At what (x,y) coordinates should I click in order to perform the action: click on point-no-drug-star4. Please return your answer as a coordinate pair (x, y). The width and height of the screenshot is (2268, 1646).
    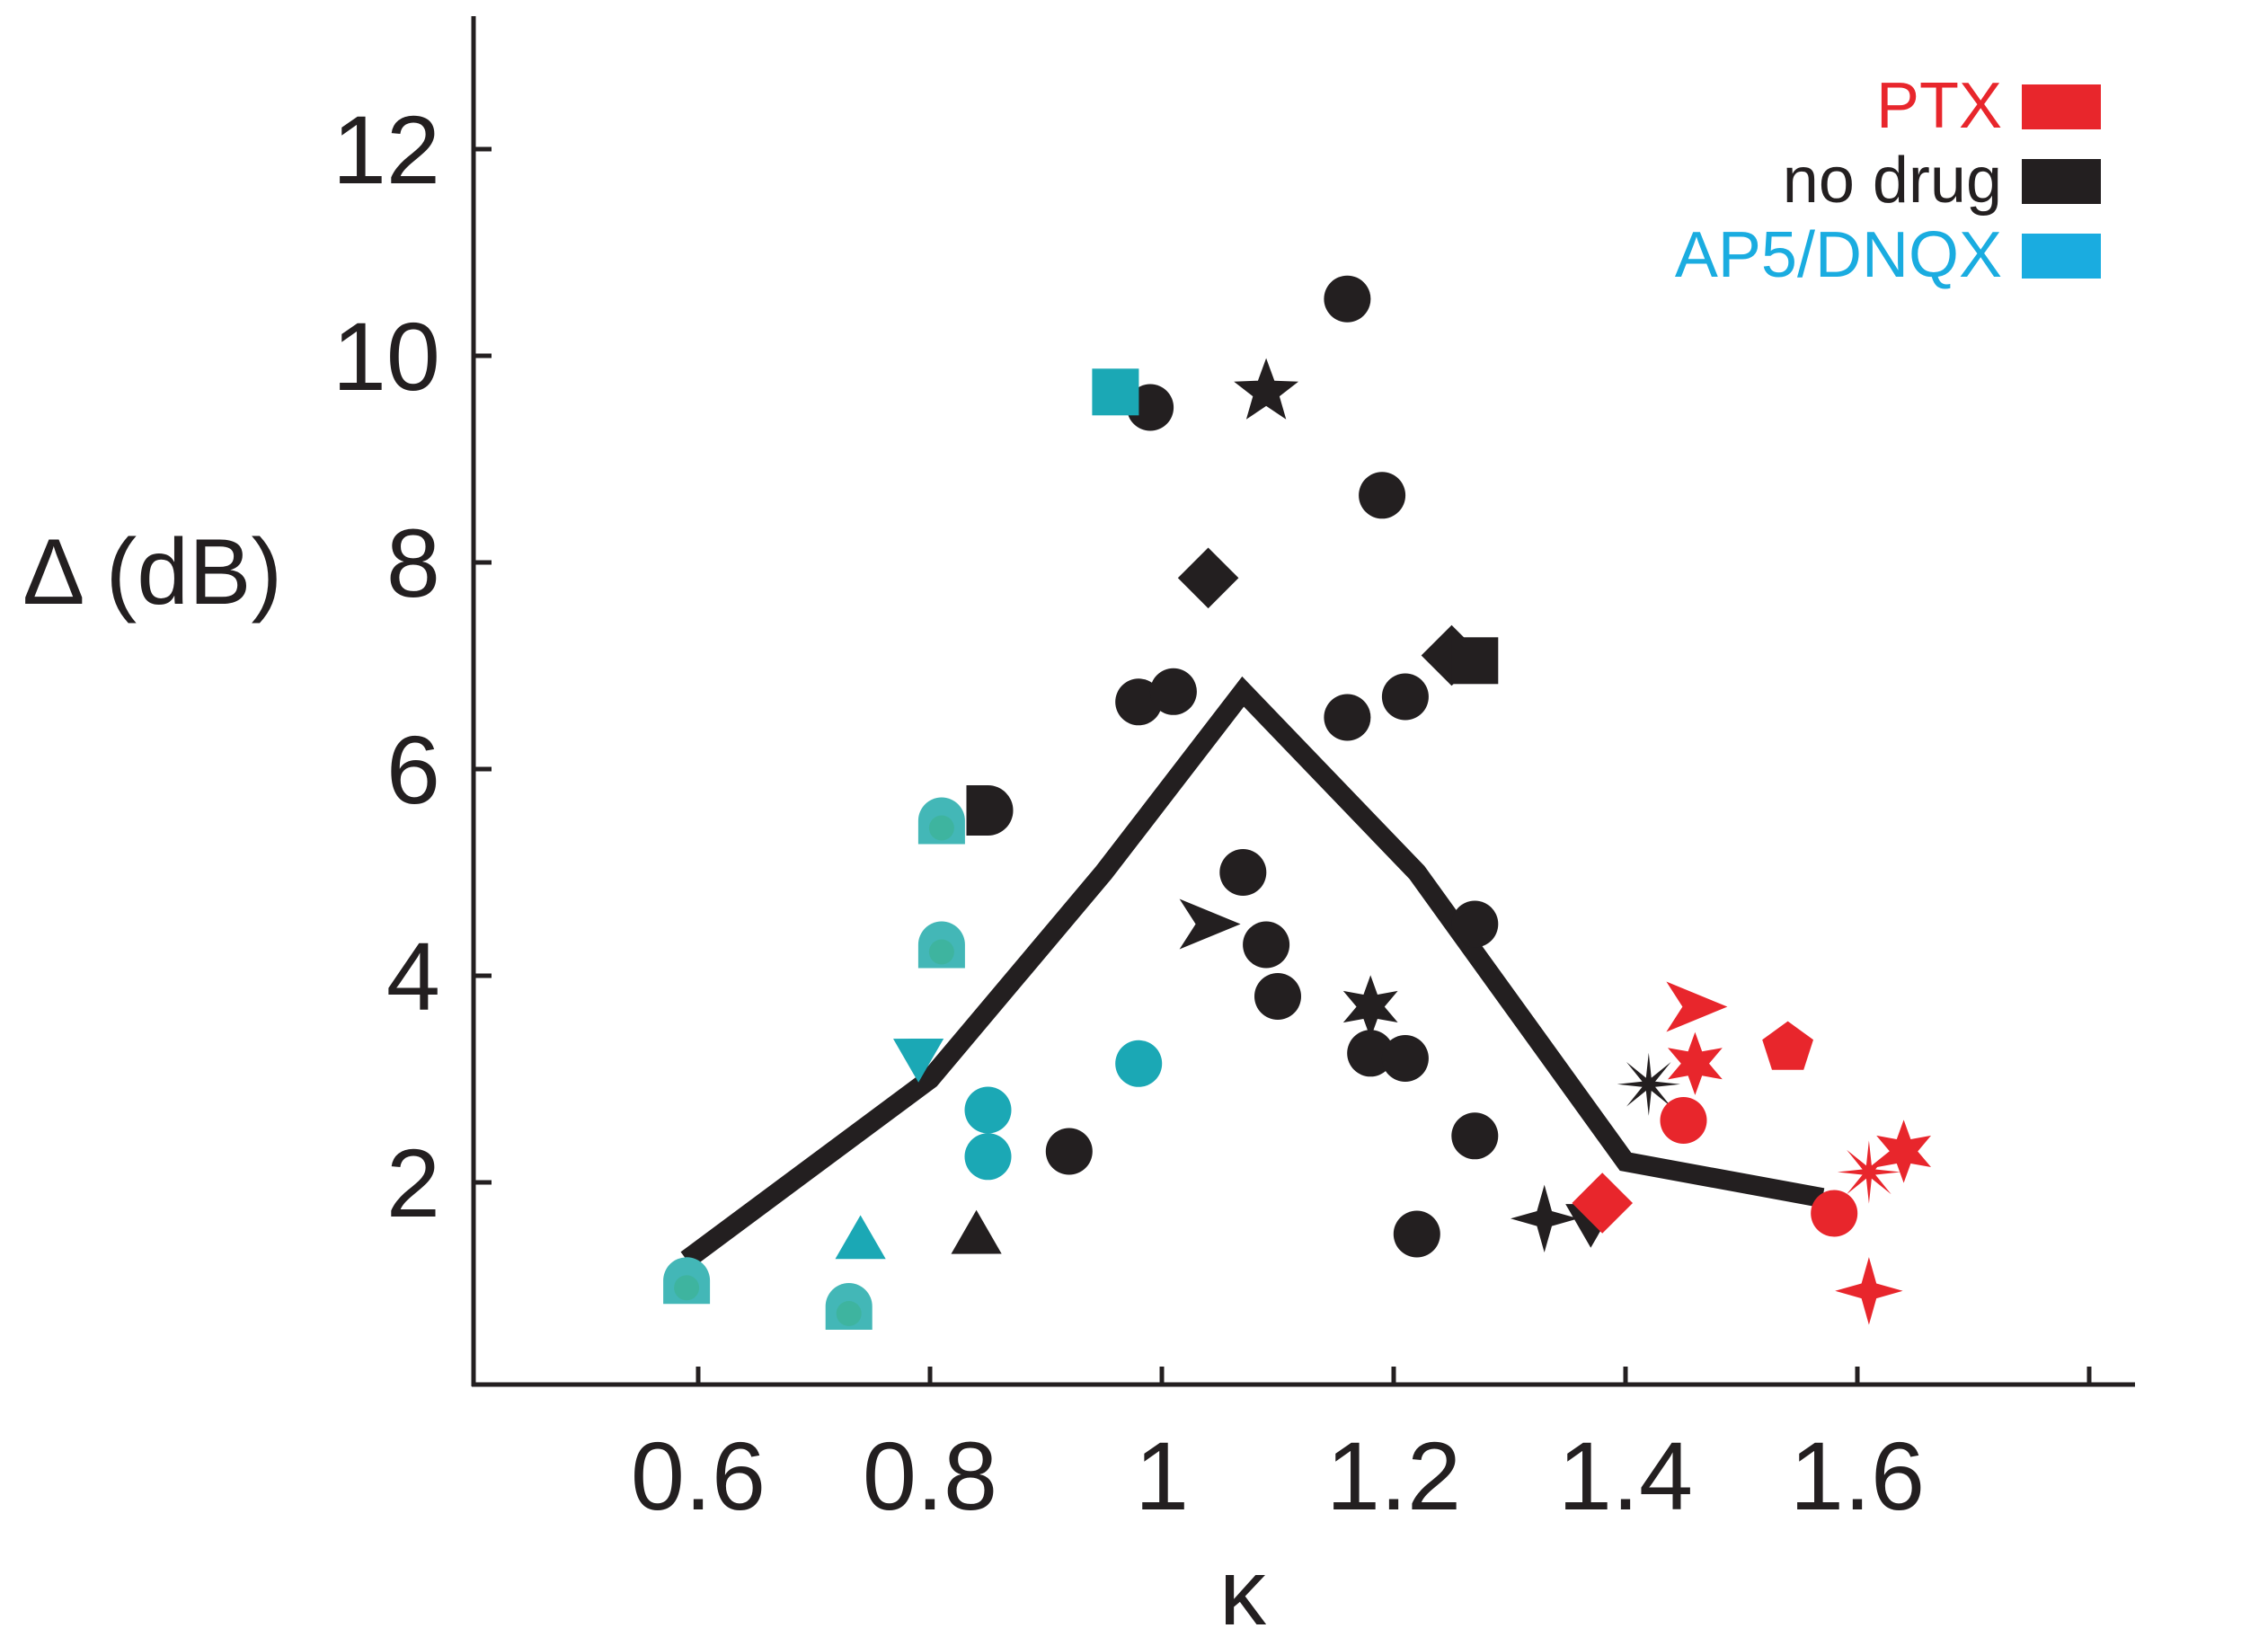
    Looking at the image, I should click on (1545, 1218).